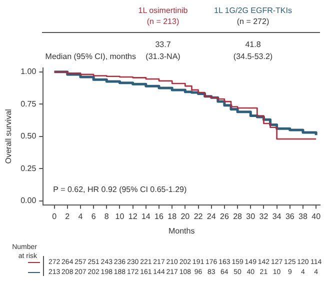 The width and height of the screenshot is (324, 290). I want to click on text: 33.7, so click(163, 44).